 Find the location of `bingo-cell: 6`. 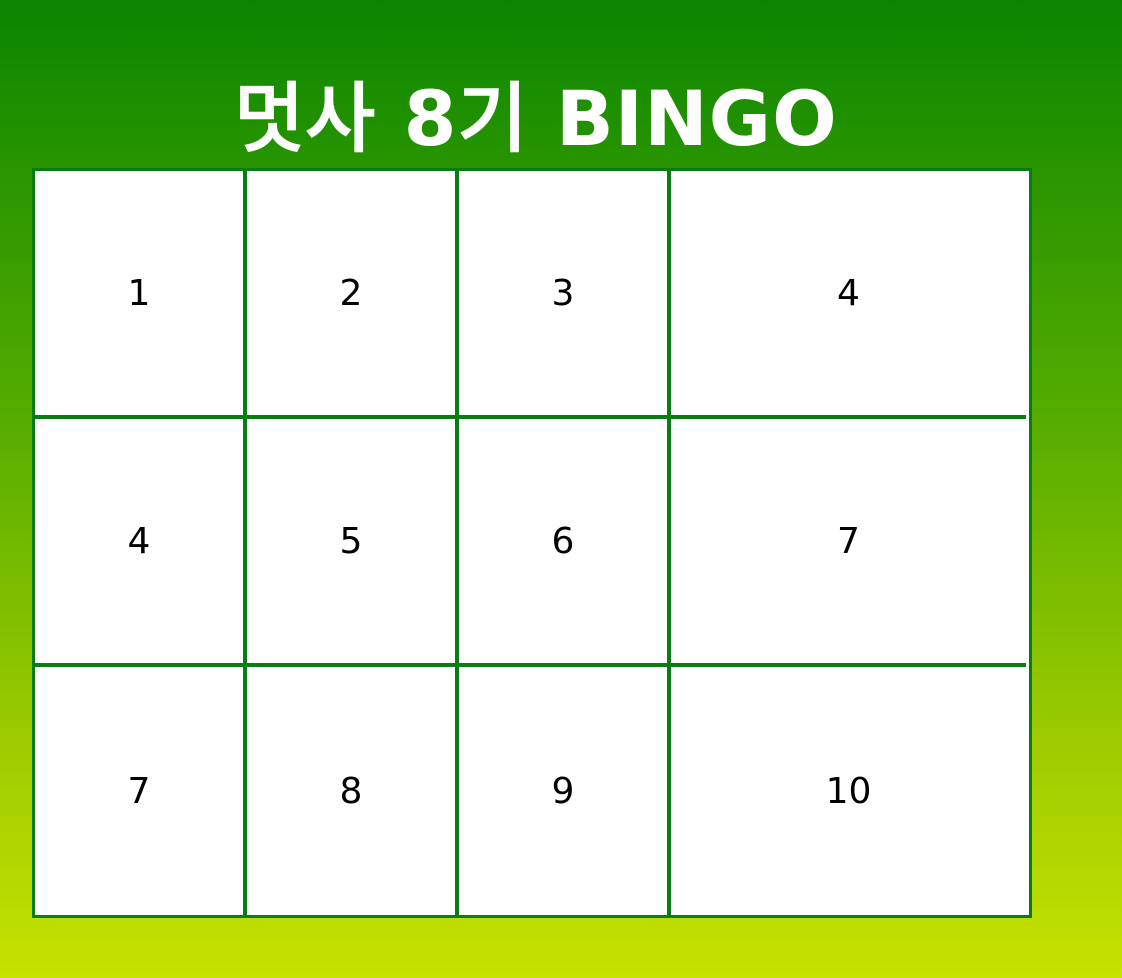

bingo-cell: 6 is located at coordinates (565, 543).